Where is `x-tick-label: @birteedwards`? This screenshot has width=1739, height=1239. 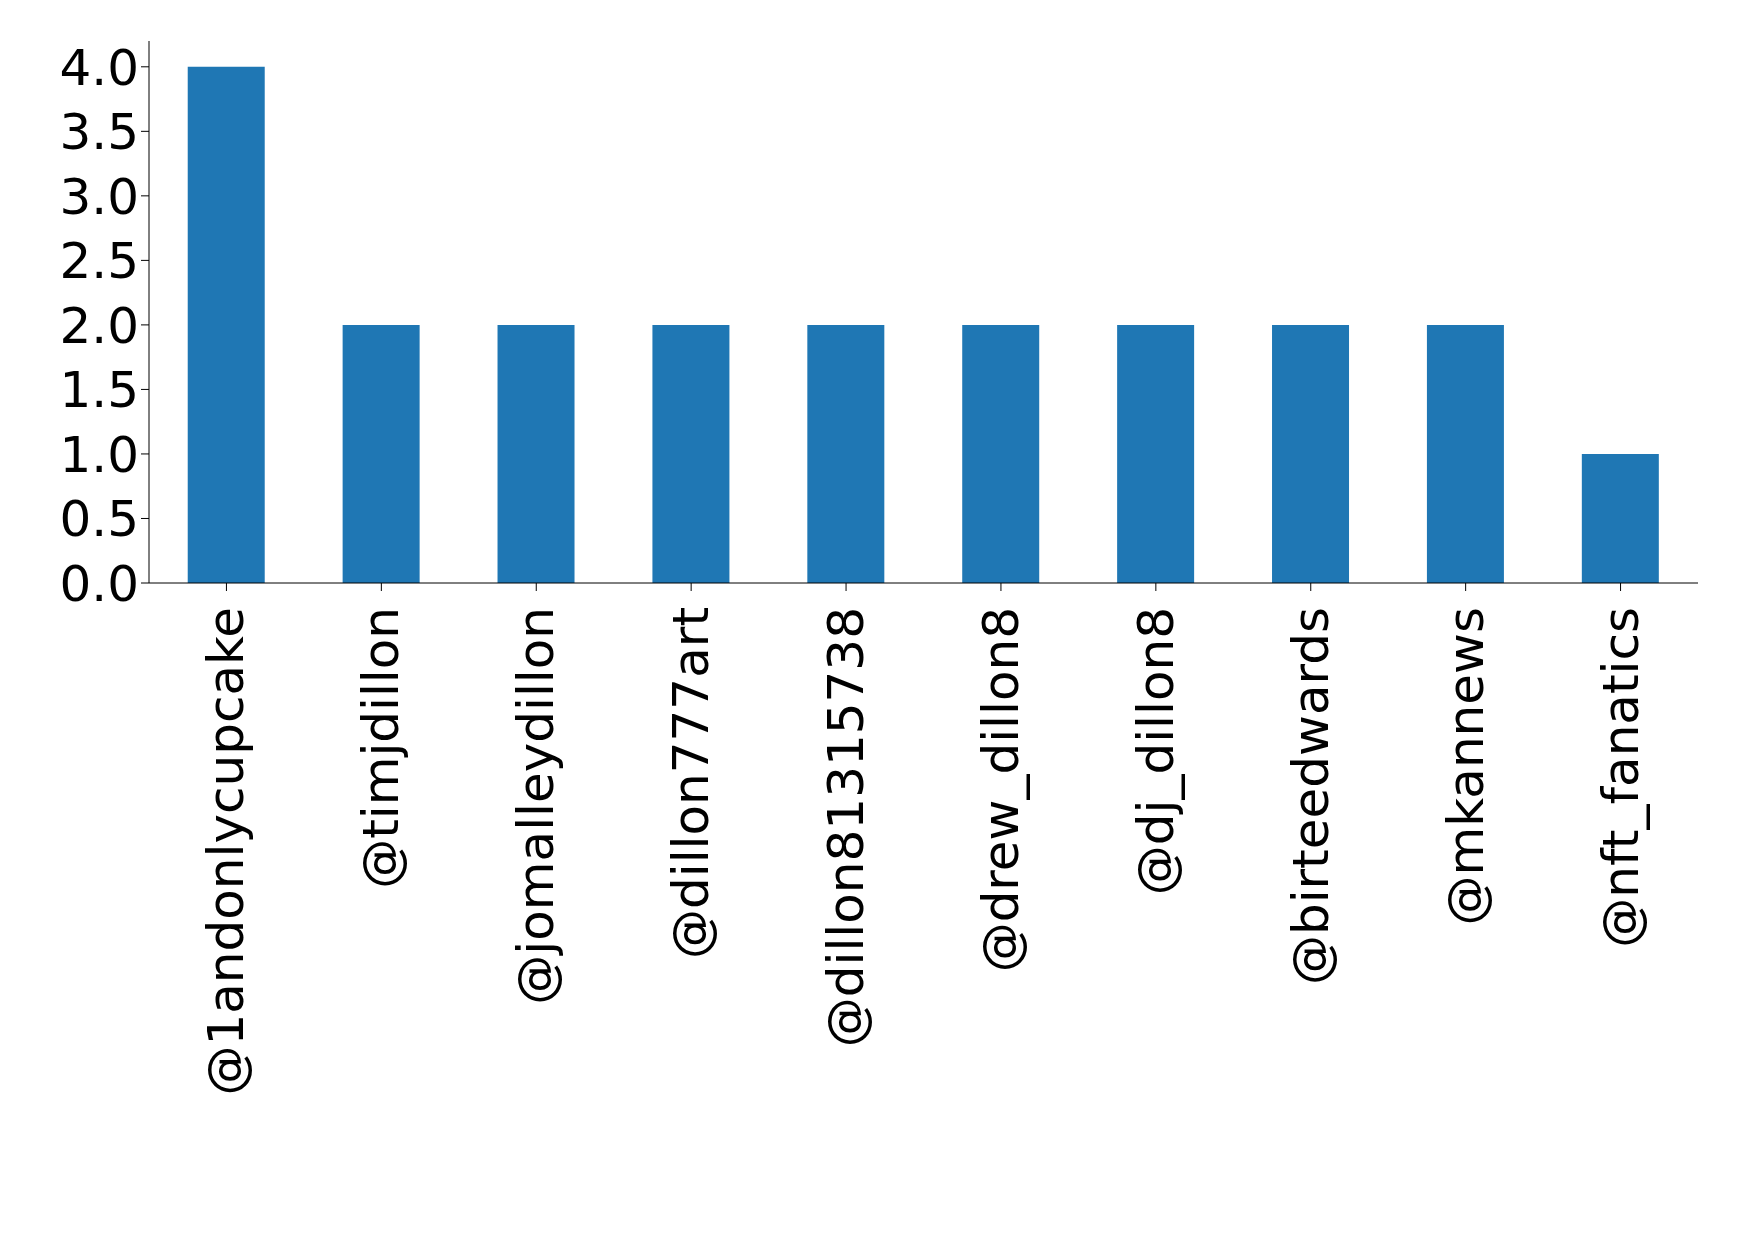 x-tick-label: @birteedwards is located at coordinates (1310, 796).